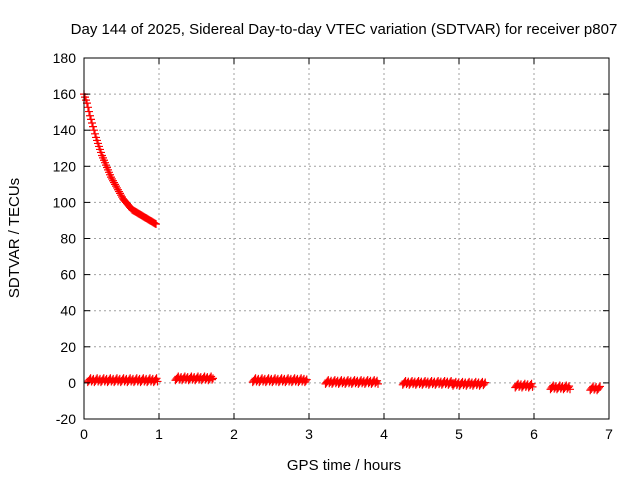 Image resolution: width=640 pixels, height=480 pixels. Describe the element at coordinates (65, 166) in the screenshot. I see `y-tick-label: 120` at that location.